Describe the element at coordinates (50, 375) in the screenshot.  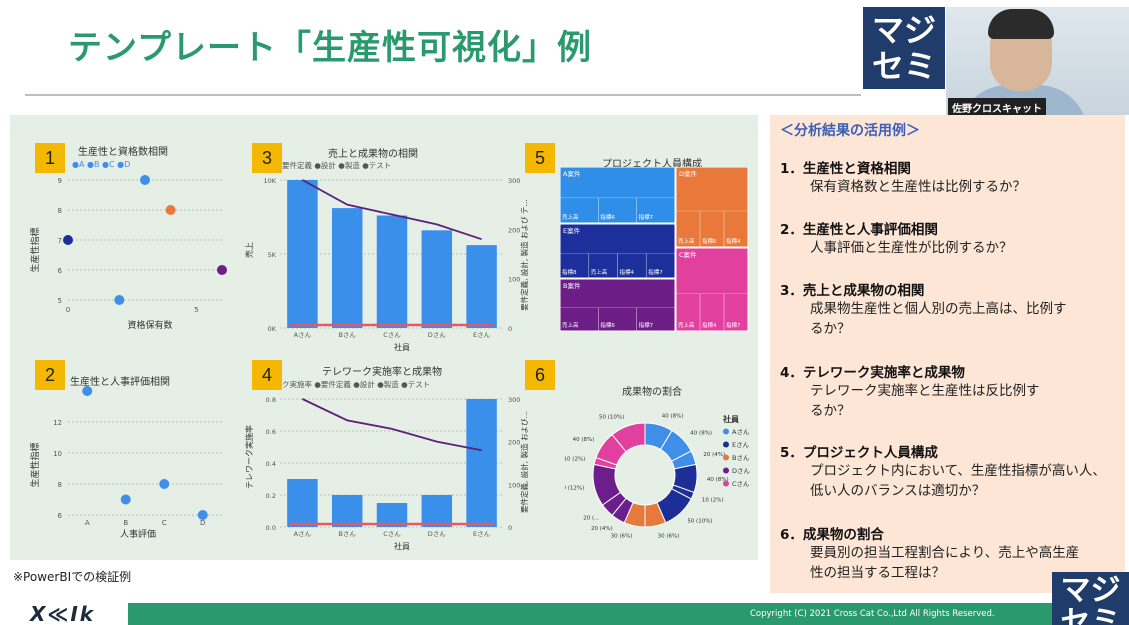
I see `chart-number-2: 2` at that location.